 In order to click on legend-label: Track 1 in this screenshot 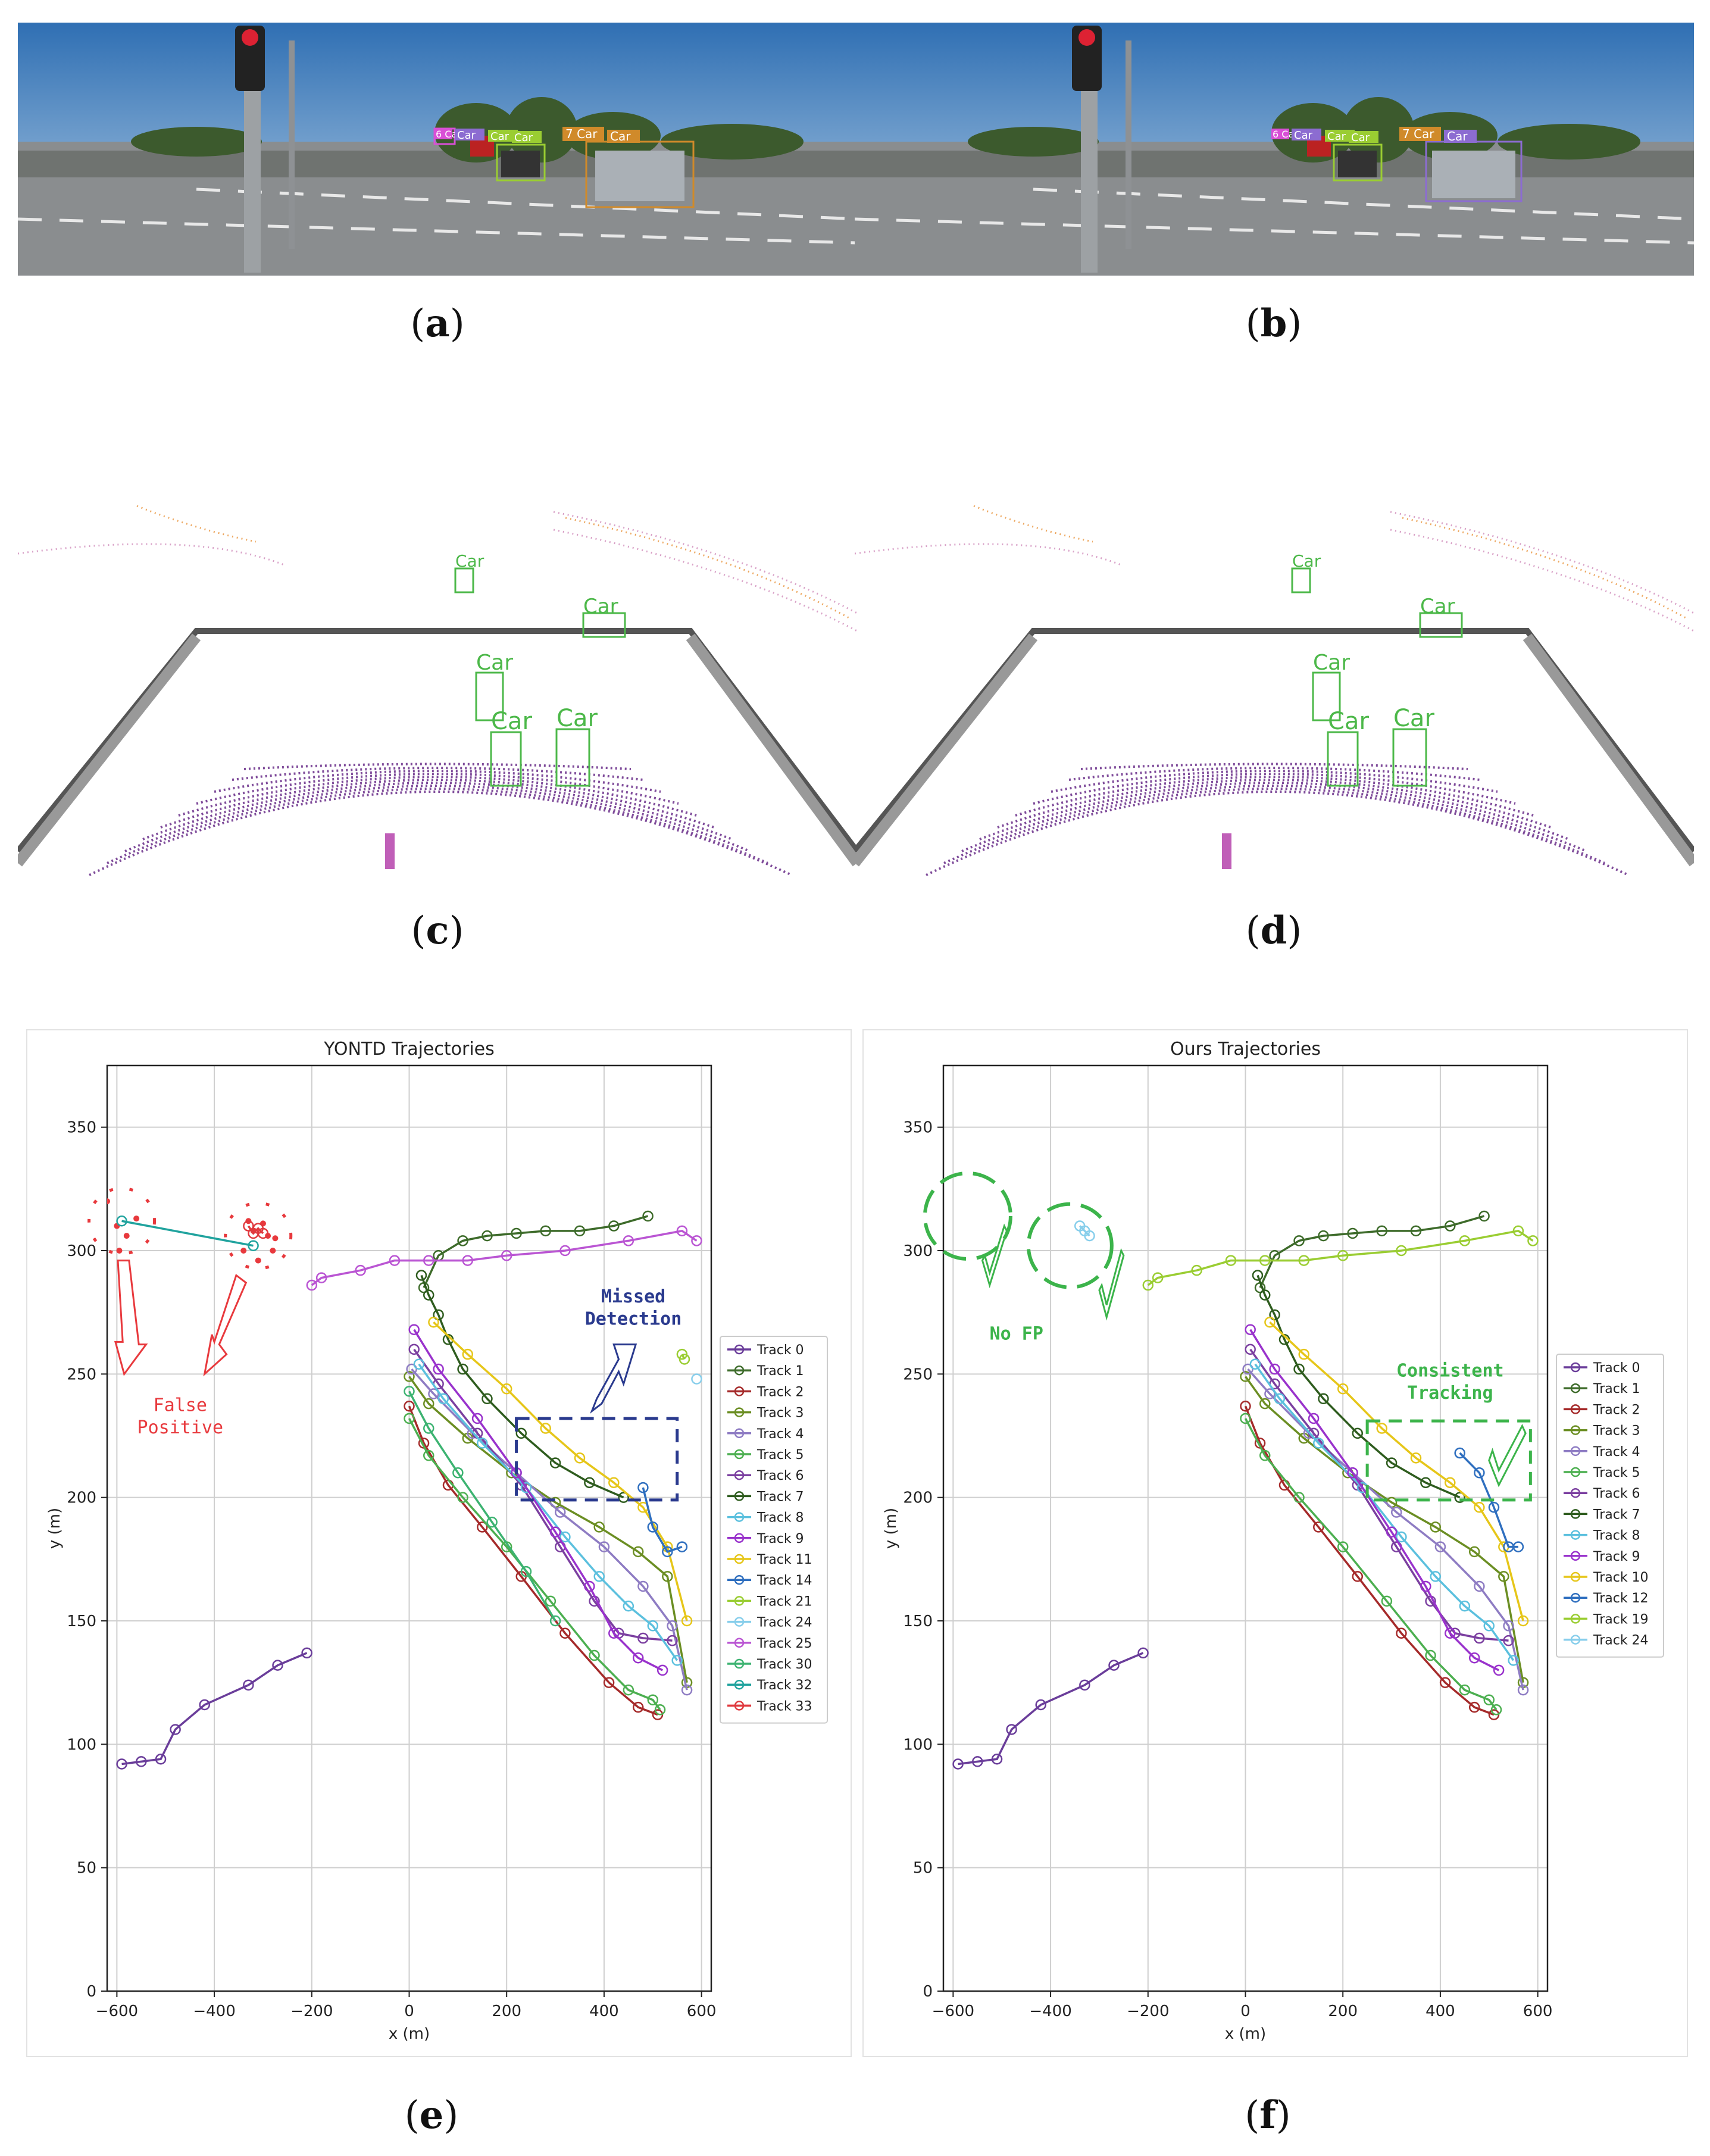, I will do `click(780, 1371)`.